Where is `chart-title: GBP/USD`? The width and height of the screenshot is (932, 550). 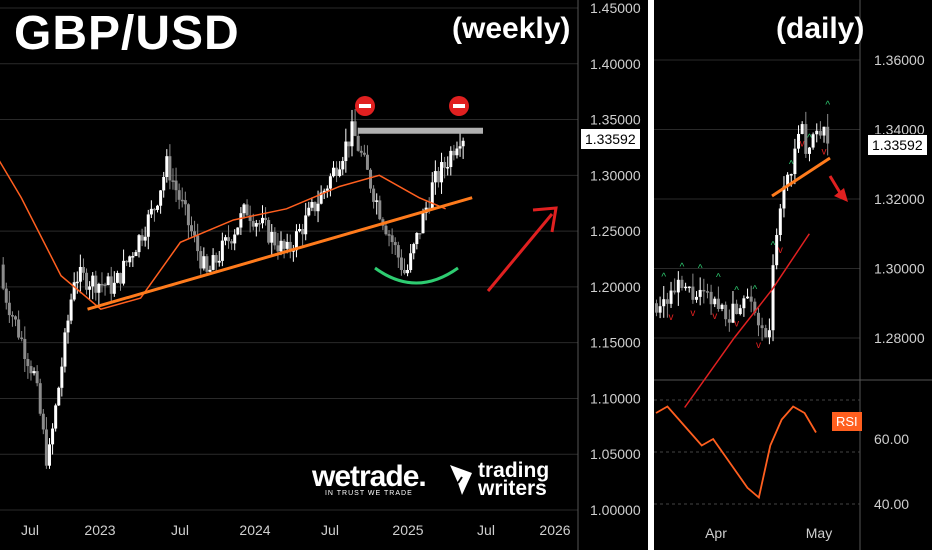
chart-title: GBP/USD is located at coordinates (127, 33).